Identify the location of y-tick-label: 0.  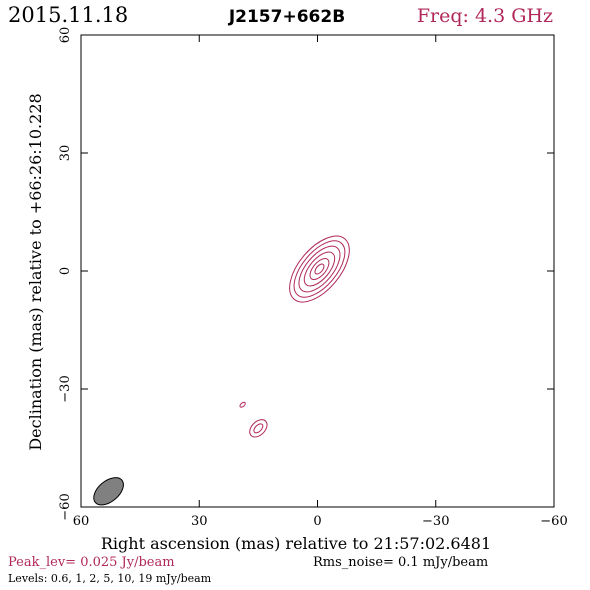
(65, 271).